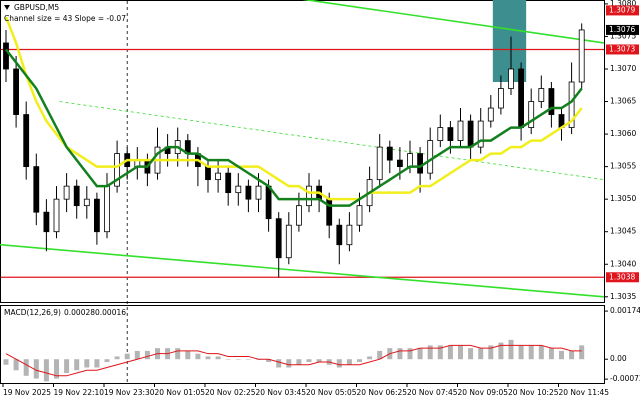 The width and height of the screenshot is (640, 401). What do you see at coordinates (623, 198) in the screenshot?
I see `y-tick-label: 1.3050` at bounding box center [623, 198].